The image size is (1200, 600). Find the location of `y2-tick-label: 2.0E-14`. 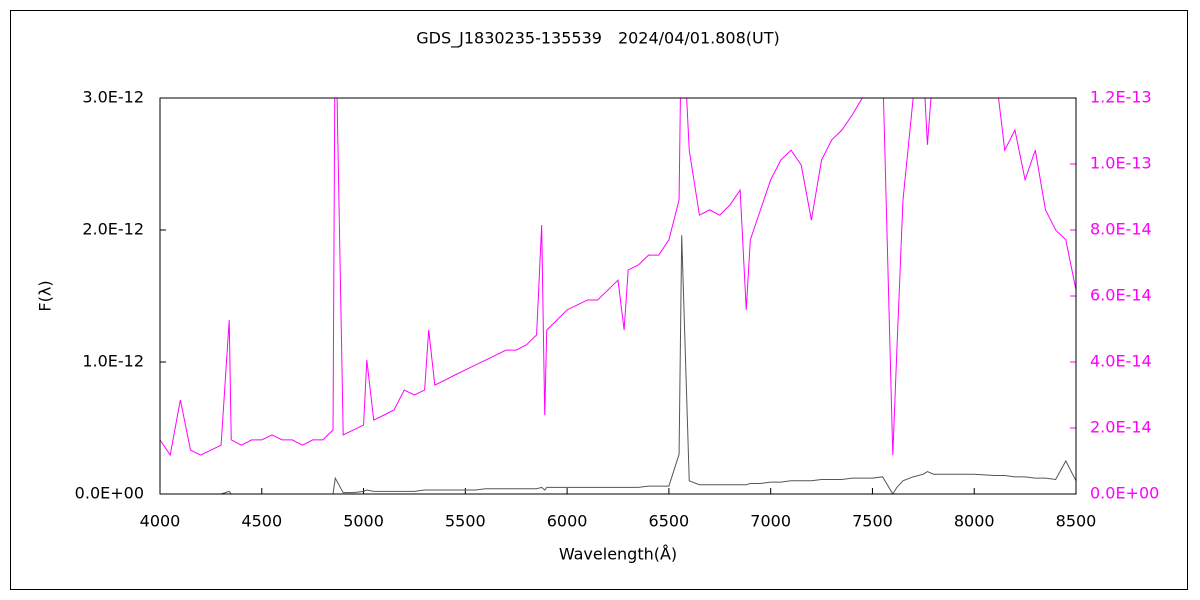

y2-tick-label: 2.0E-14 is located at coordinates (1121, 427).